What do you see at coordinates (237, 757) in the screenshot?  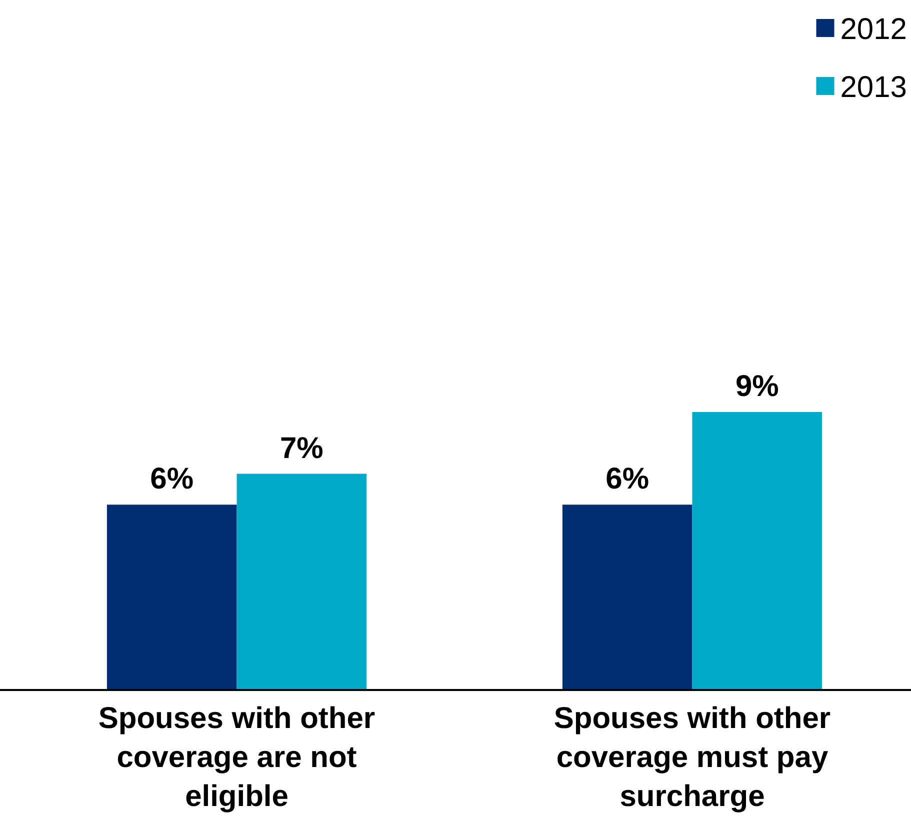 I see `x-tick-label: Spouses with other coverage are not eligible` at bounding box center [237, 757].